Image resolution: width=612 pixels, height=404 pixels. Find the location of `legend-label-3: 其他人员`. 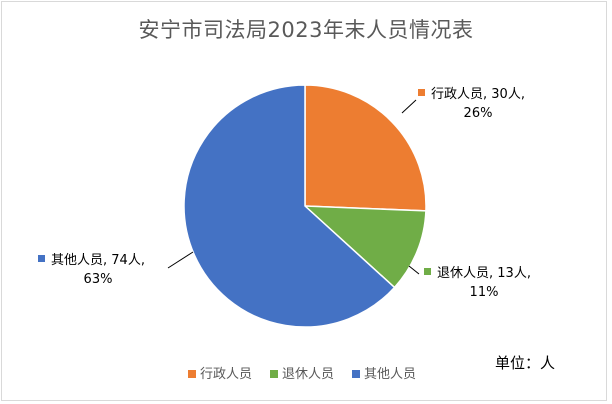

legend-label-3: 其他人员 is located at coordinates (390, 374).